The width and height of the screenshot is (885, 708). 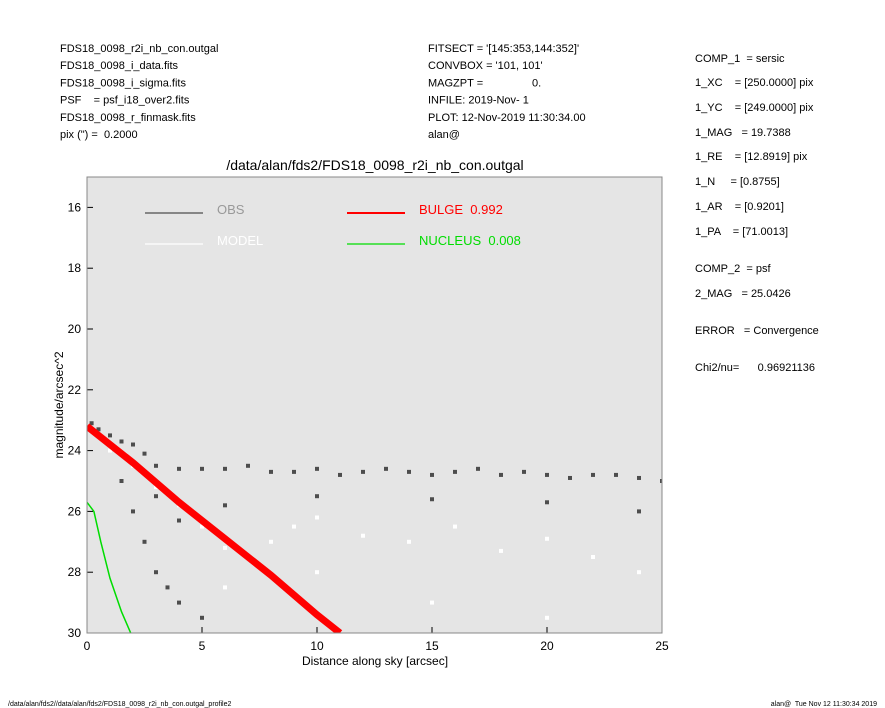 What do you see at coordinates (743, 294) in the screenshot?
I see `header-right-line: 2_MAG = 25.0426` at bounding box center [743, 294].